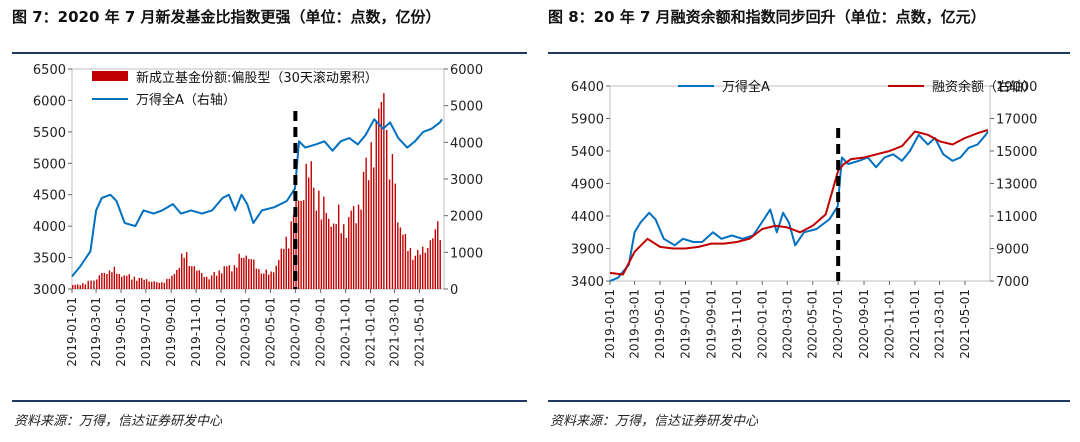 The width and height of the screenshot is (1080, 442). Describe the element at coordinates (454, 290) in the screenshot. I see `right-axis-tick-label: 0` at that location.